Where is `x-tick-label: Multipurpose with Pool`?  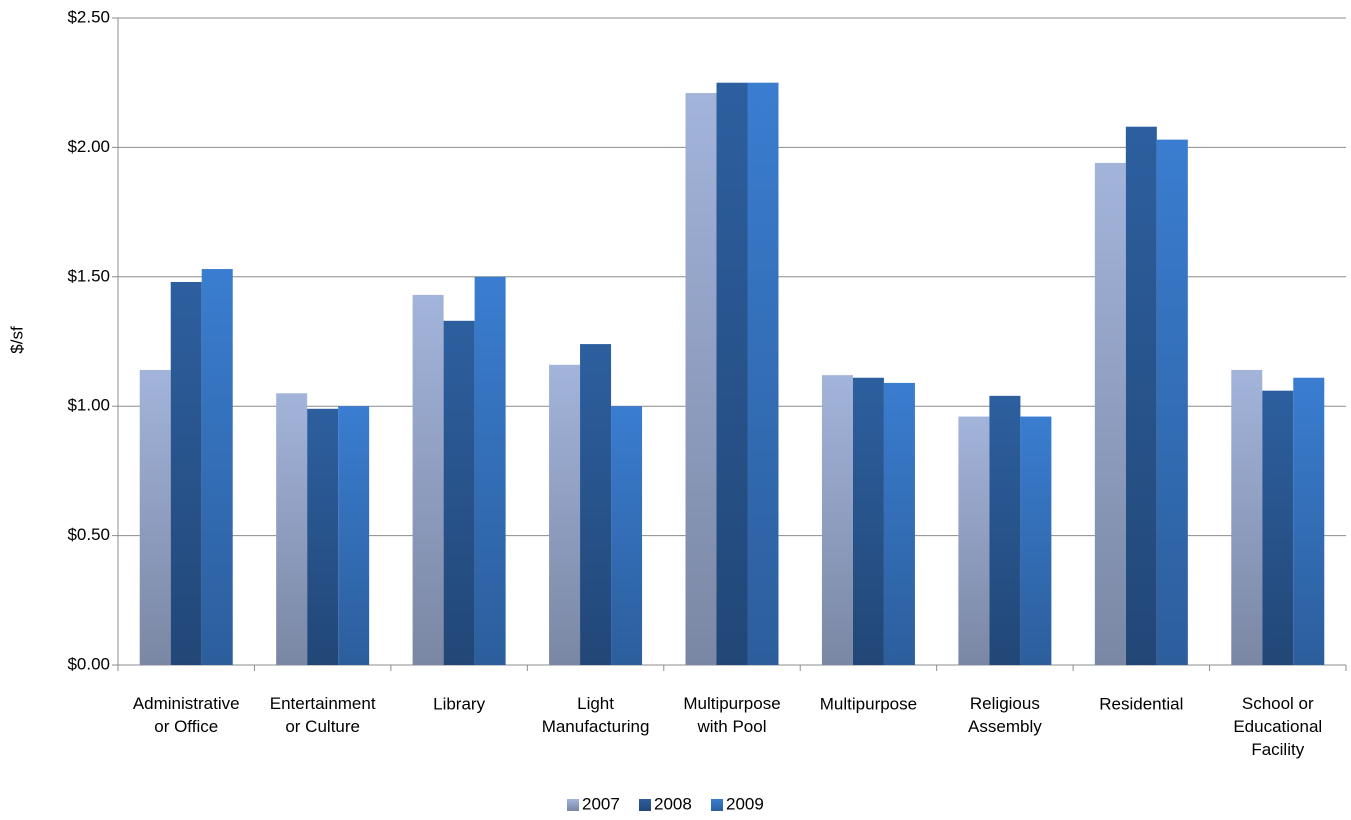 x-tick-label: Multipurpose with Pool is located at coordinates (731, 715).